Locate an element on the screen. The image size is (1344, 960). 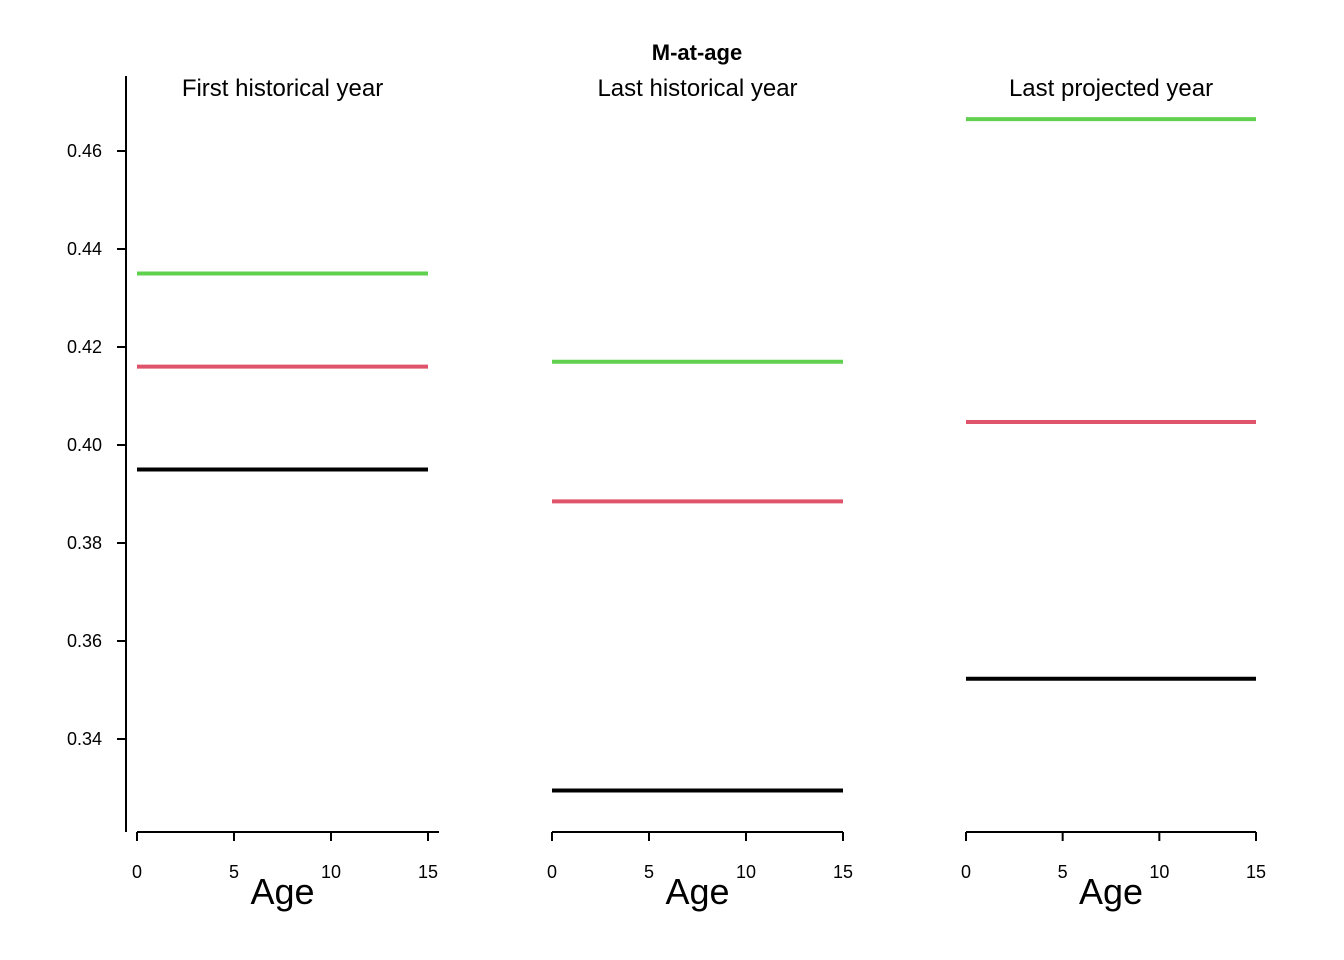
y-tick-label: 0.46 is located at coordinates (84, 151).